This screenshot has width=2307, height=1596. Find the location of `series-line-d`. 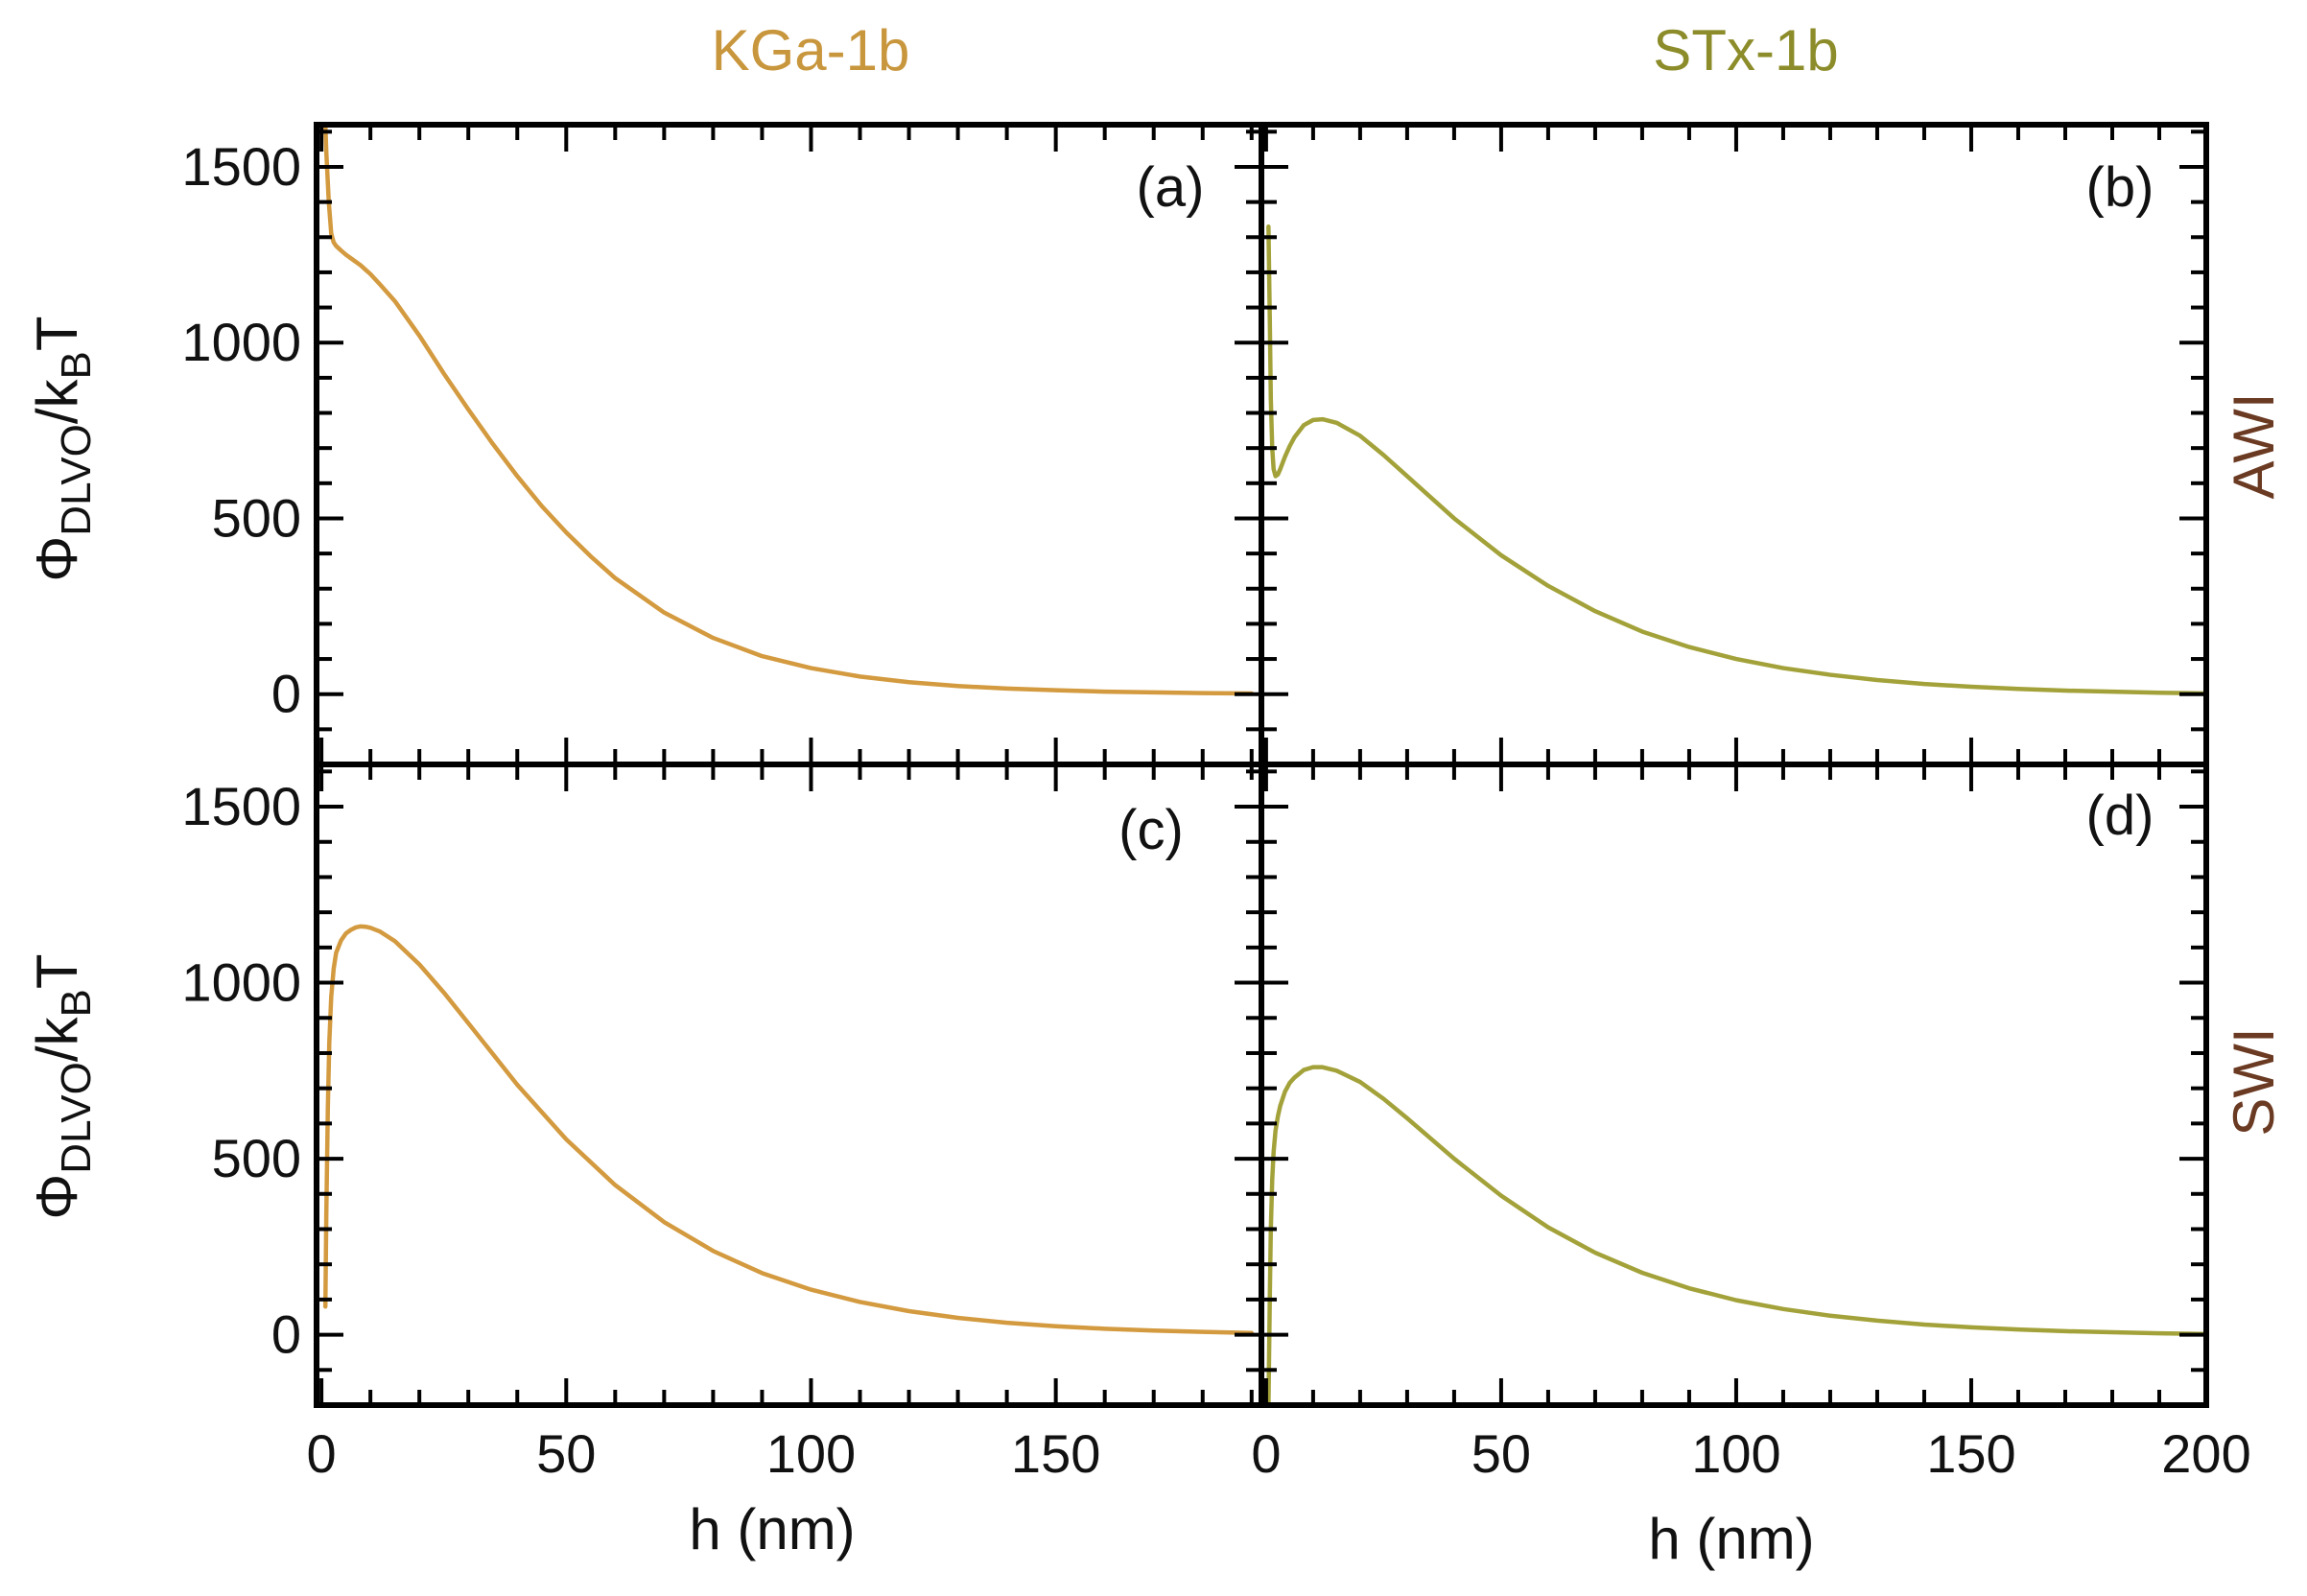

series-line-d is located at coordinates (1736, 1235).